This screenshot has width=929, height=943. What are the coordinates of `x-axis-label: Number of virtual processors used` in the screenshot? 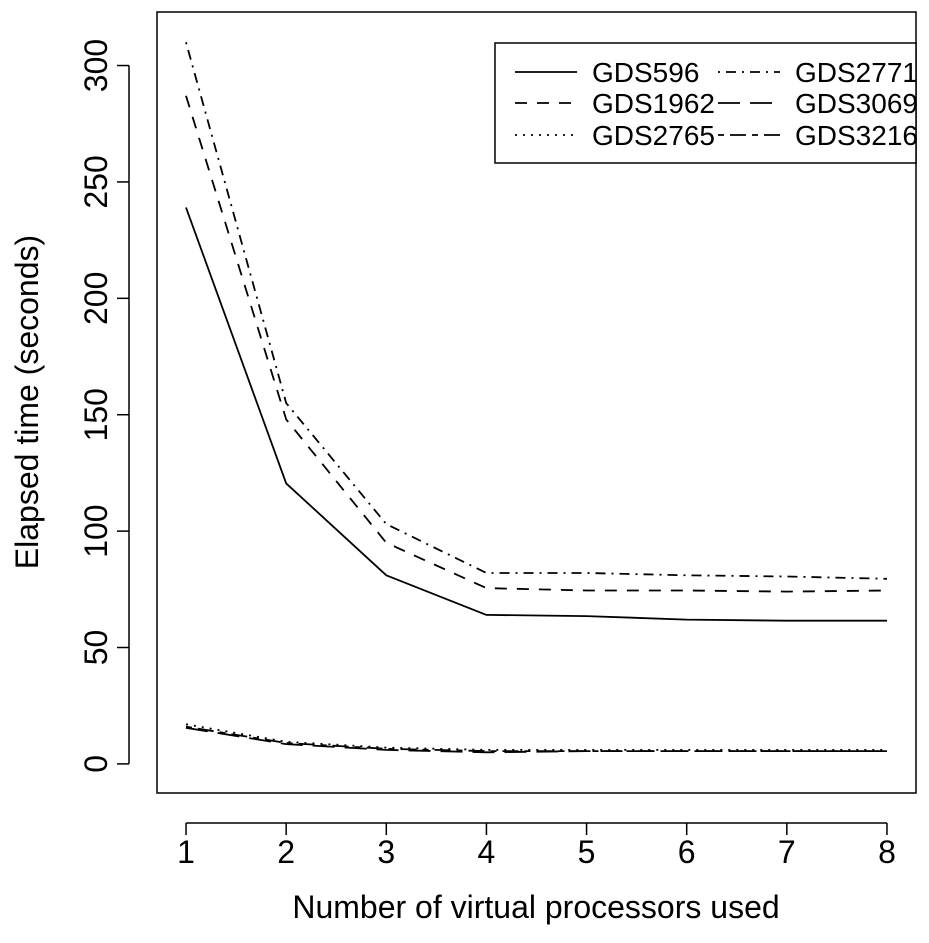 It's located at (535, 907).